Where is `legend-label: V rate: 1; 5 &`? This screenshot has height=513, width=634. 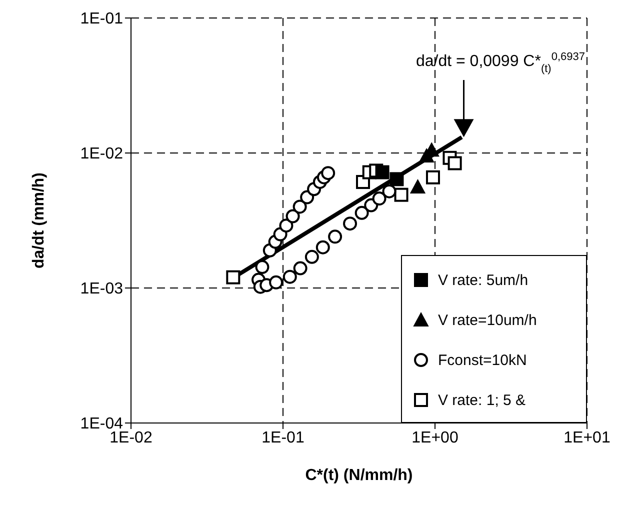
legend-label: V rate: 1; 5 & is located at coordinates (482, 400).